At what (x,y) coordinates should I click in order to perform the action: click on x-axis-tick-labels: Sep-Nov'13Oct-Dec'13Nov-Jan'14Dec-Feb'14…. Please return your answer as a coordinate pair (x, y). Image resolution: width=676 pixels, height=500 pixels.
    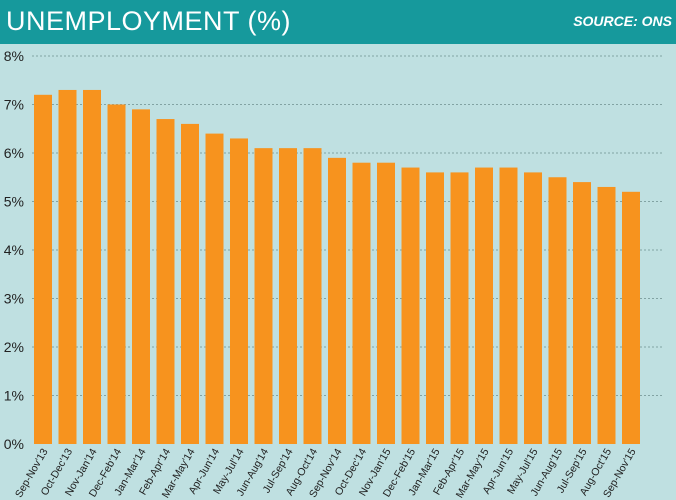
    Looking at the image, I should click on (326, 473).